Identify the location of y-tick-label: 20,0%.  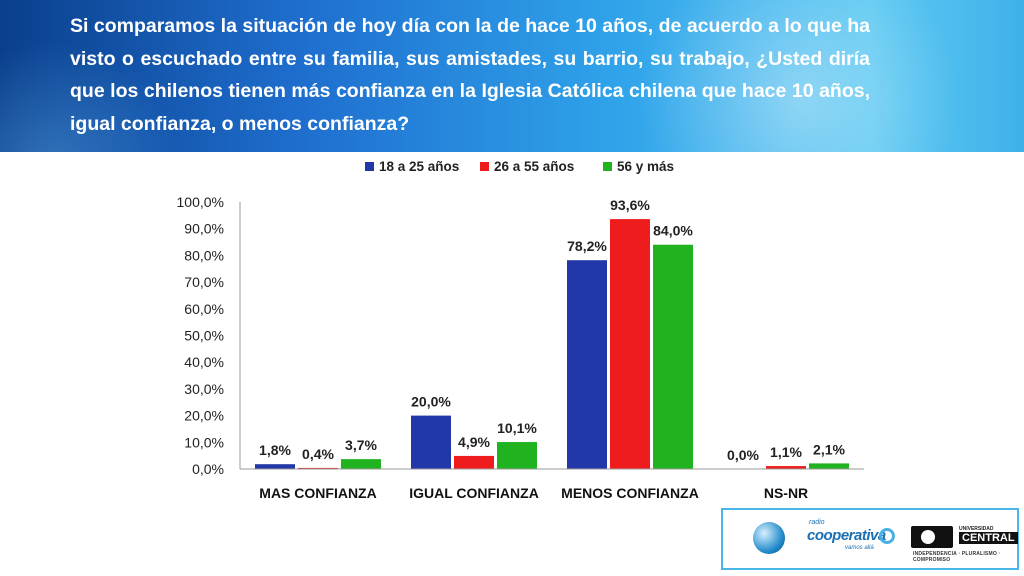
(204, 416).